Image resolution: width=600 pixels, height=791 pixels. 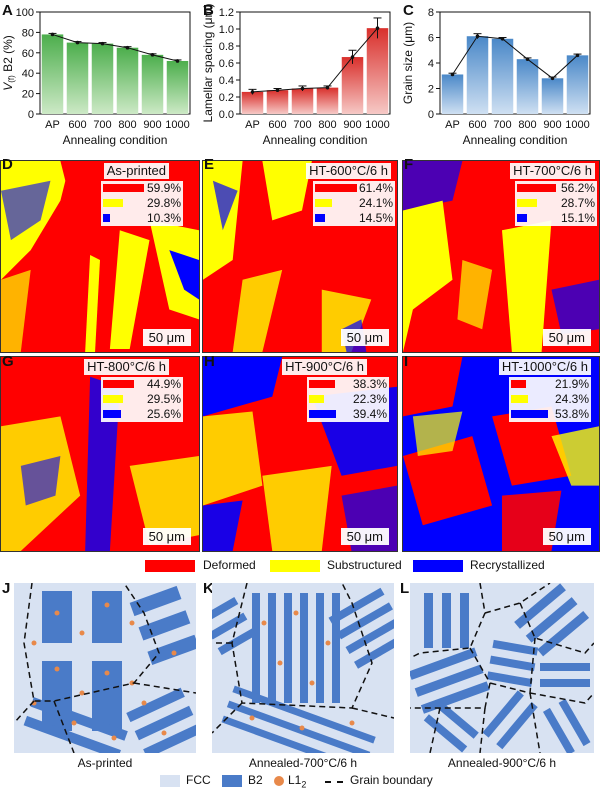 What do you see at coordinates (408, 10) in the screenshot?
I see `panel-label-c: C` at bounding box center [408, 10].